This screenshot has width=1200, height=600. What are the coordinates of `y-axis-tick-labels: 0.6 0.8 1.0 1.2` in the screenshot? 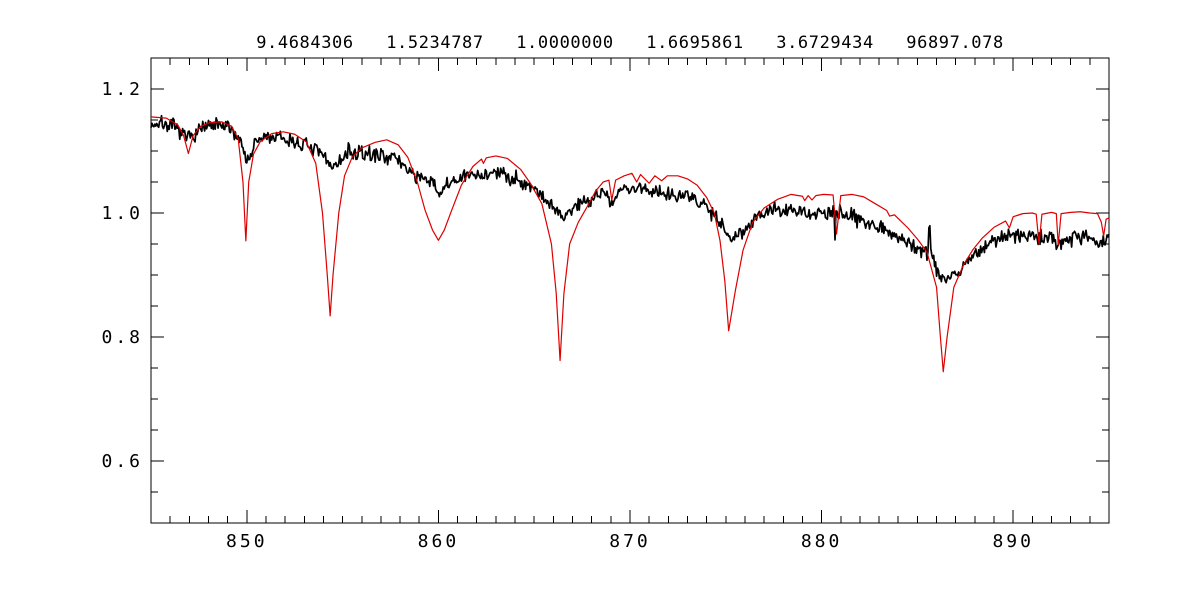 It's located at (122, 275).